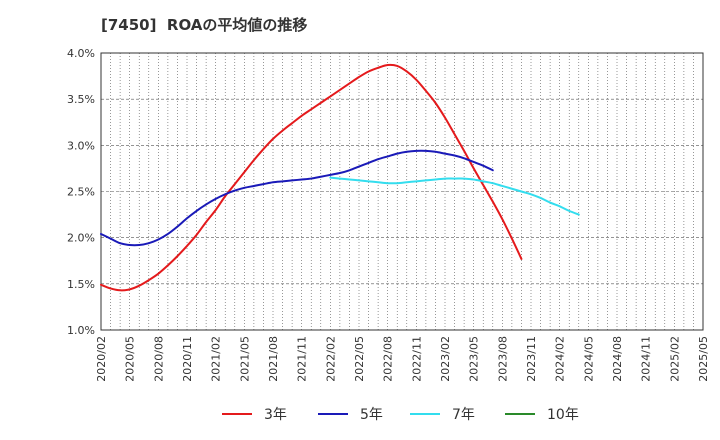  Describe the element at coordinates (158, 359) in the screenshot. I see `x-tick-label: 2020/08` at that location.